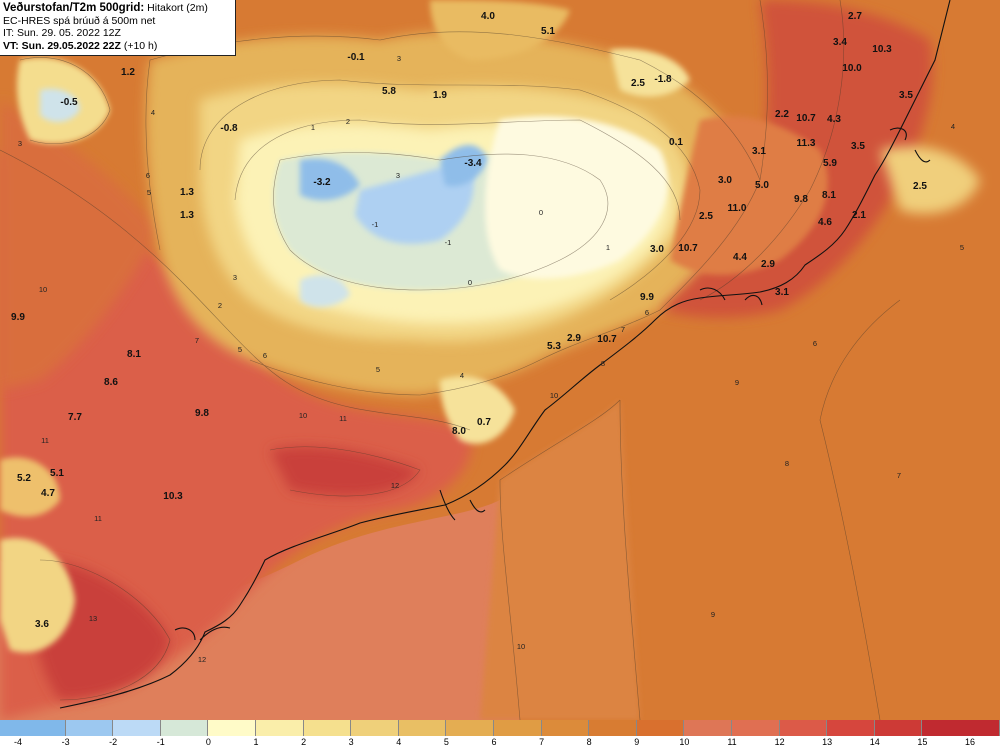 This screenshot has width=1000, height=748. Describe the element at coordinates (858, 146) in the screenshot. I see `temperature-value-label: 3.5` at that location.